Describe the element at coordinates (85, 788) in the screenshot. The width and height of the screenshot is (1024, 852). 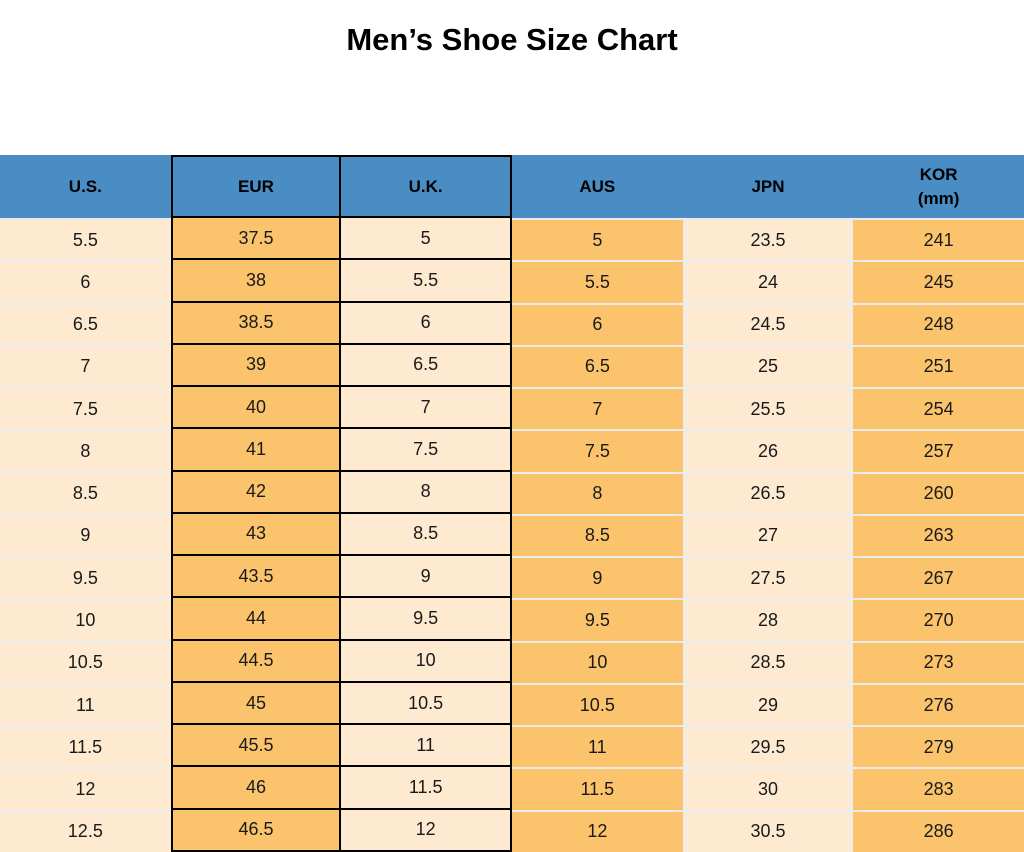
I see `table-cell-us-row14: 12` at that location.